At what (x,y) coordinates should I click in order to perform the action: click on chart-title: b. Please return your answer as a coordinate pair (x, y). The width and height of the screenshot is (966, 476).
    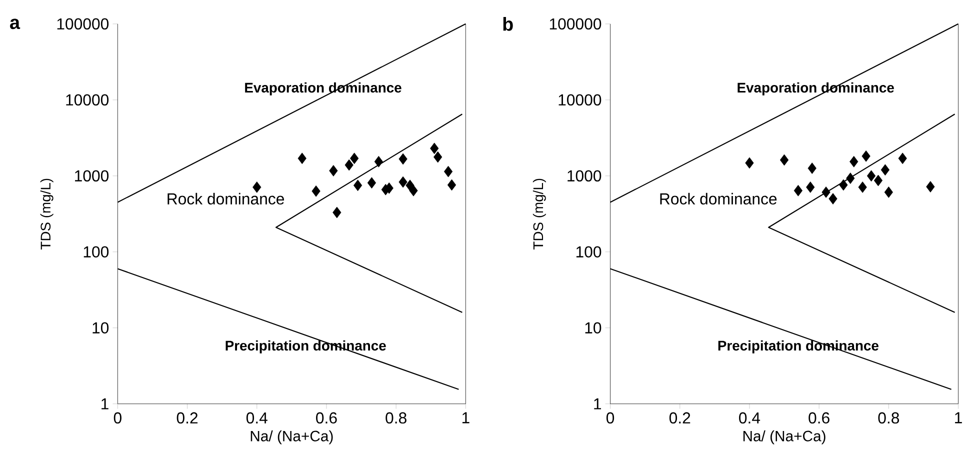
    Looking at the image, I should click on (508, 24).